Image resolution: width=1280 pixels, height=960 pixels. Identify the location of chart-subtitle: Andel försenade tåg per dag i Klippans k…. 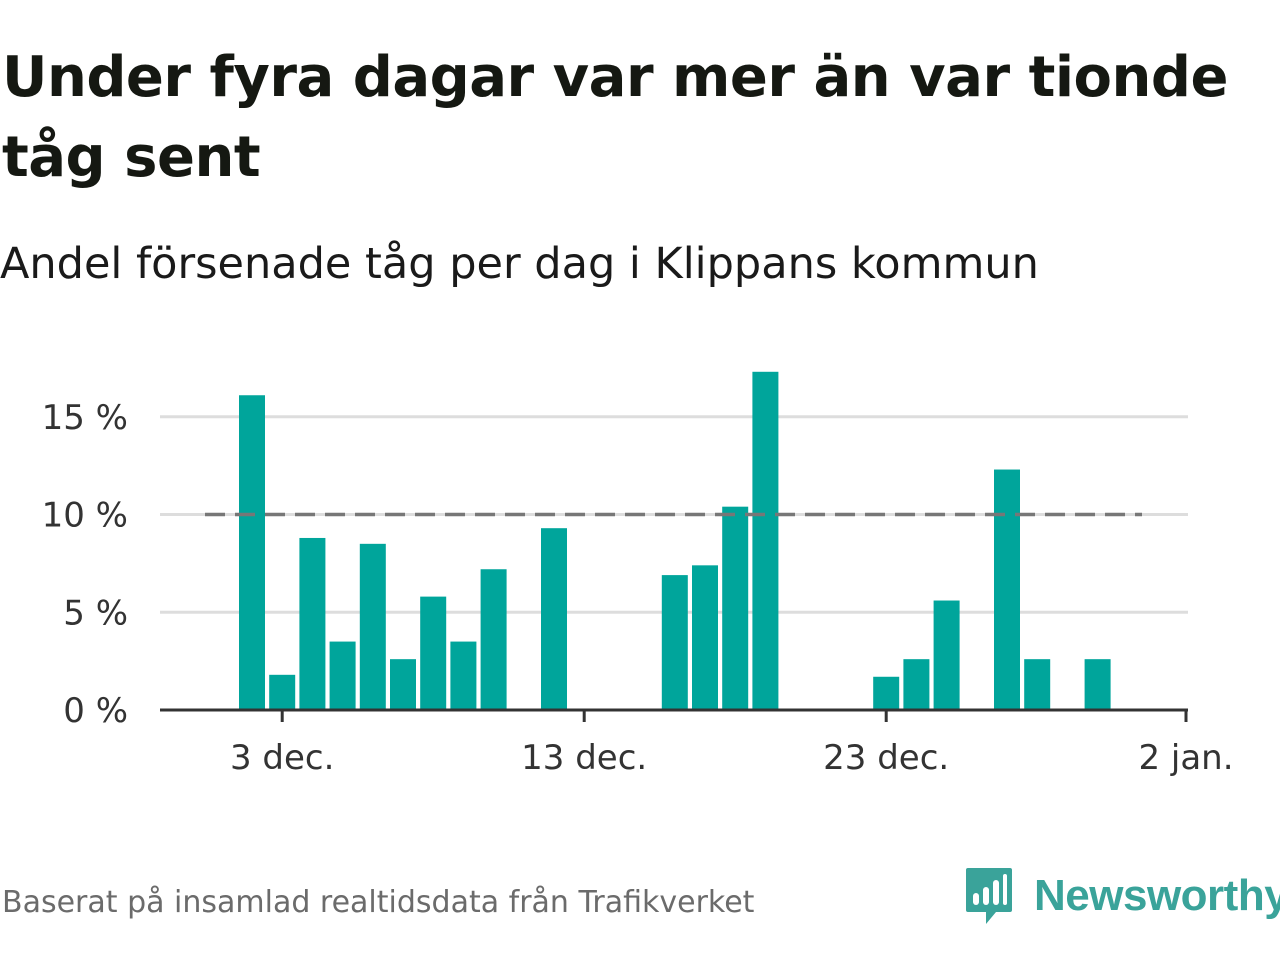
(519, 264).